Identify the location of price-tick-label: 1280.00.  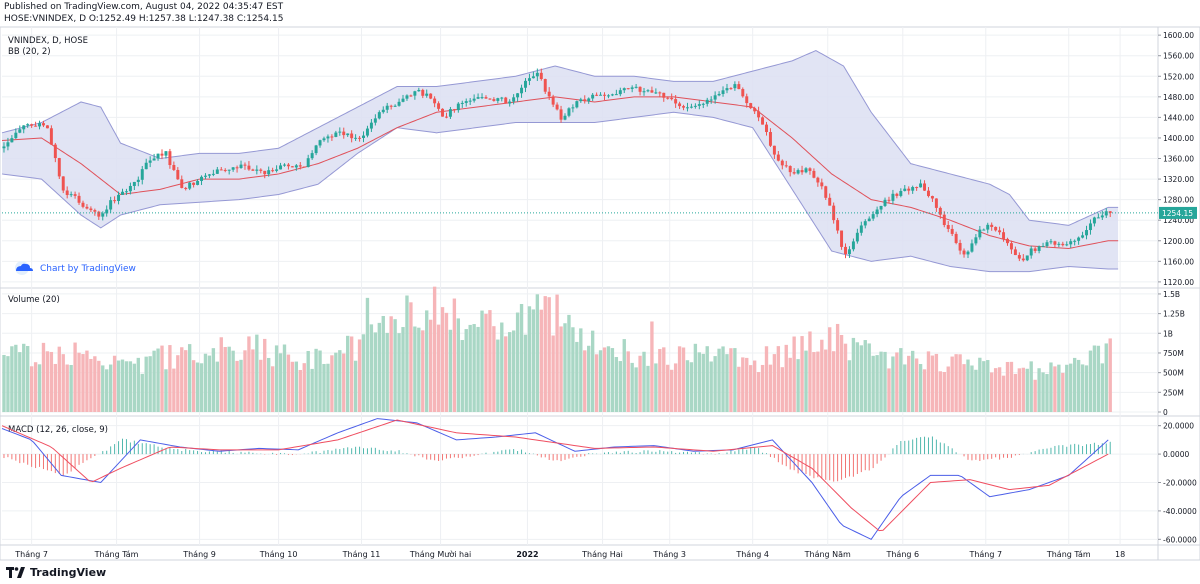
(1178, 200).